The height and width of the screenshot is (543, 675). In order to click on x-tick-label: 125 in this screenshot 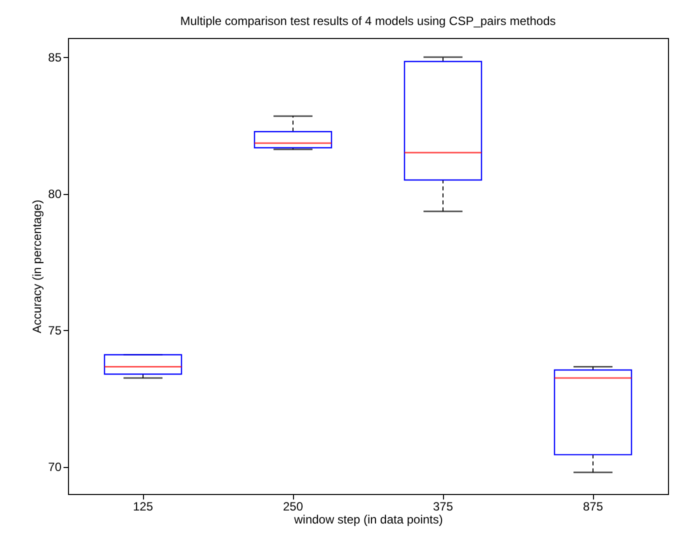, I will do `click(143, 507)`.